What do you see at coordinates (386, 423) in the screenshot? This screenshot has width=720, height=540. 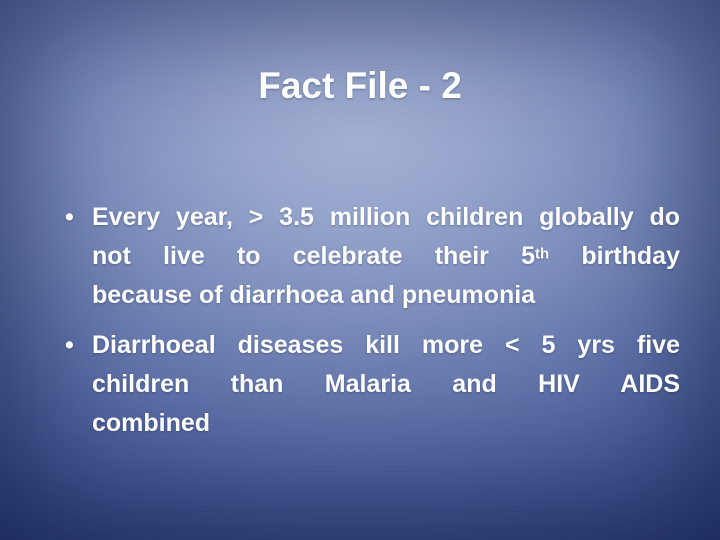 I see `bullet-line: combined` at bounding box center [386, 423].